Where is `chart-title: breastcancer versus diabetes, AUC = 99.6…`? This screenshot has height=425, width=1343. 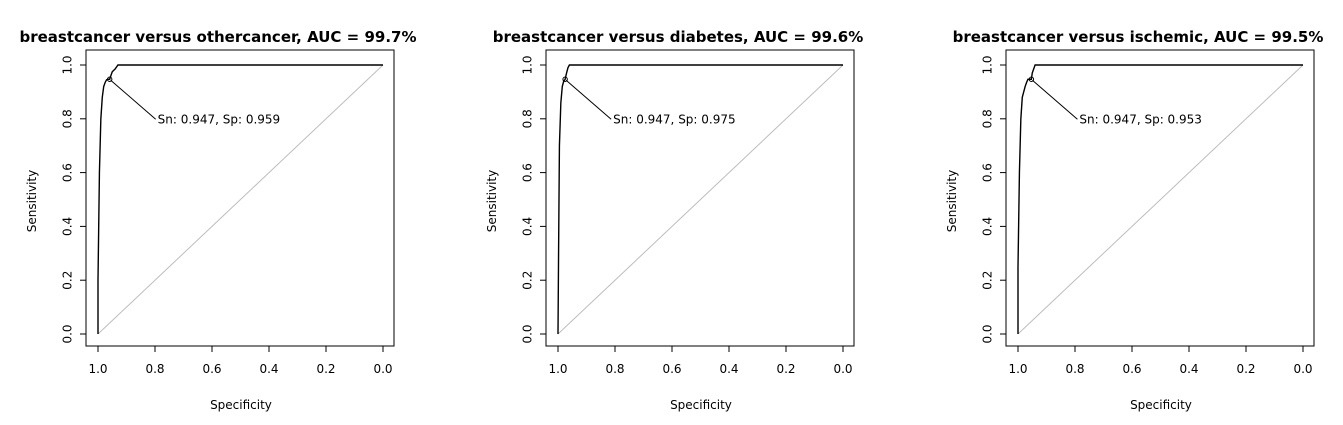
chart-title: breastcancer versus diabetes, AUC = 99.6… is located at coordinates (678, 37).